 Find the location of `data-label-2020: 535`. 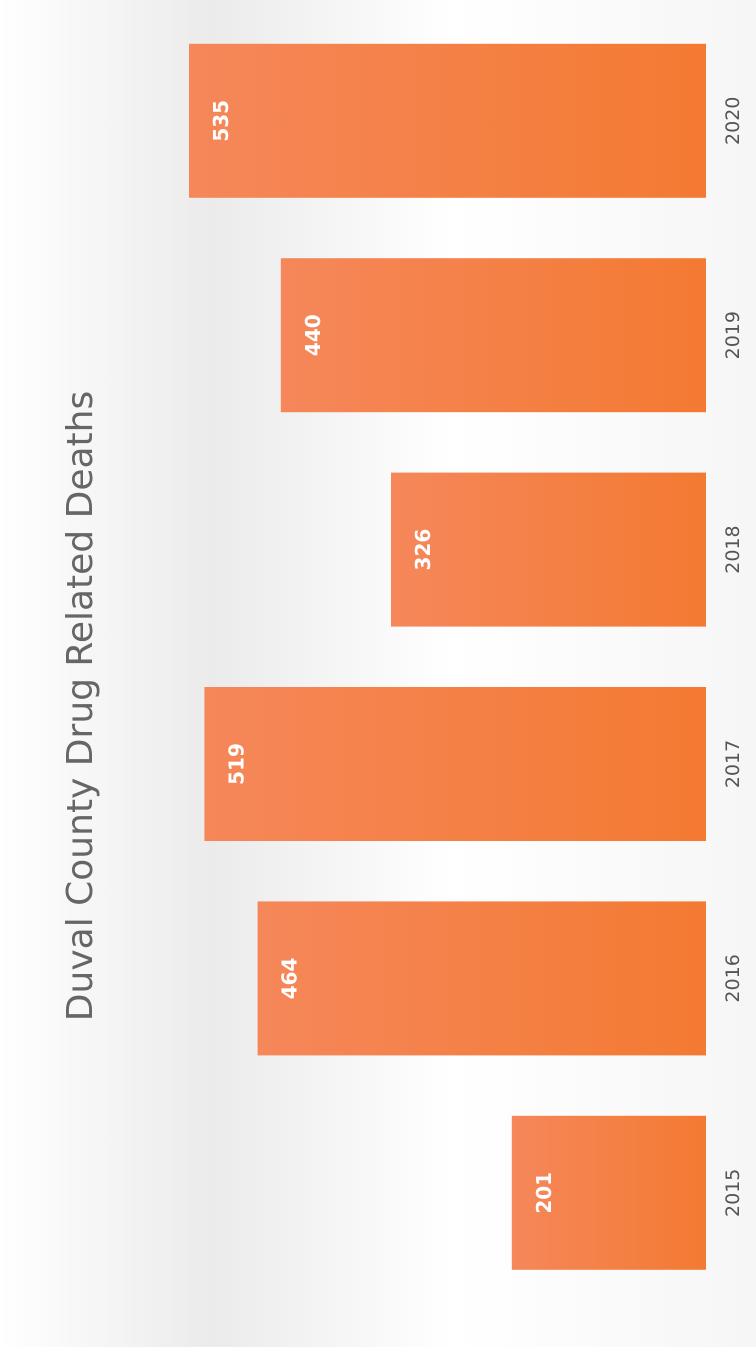

data-label-2020: 535 is located at coordinates (221, 121).